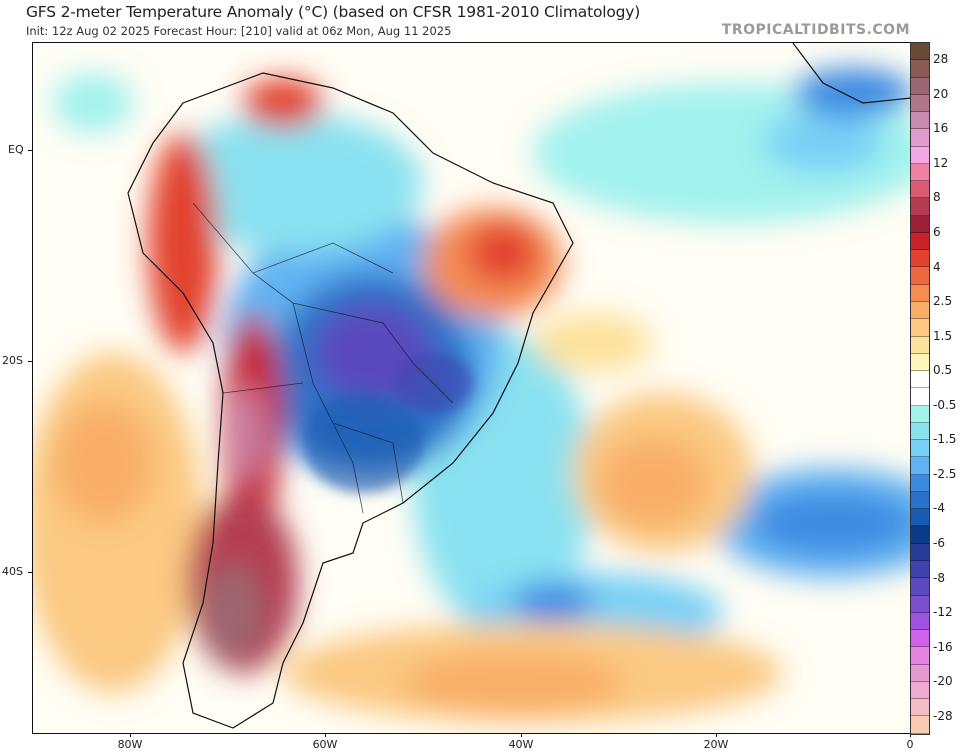  What do you see at coordinates (939, 577) in the screenshot?
I see `colorbar-label: -8` at bounding box center [939, 577].